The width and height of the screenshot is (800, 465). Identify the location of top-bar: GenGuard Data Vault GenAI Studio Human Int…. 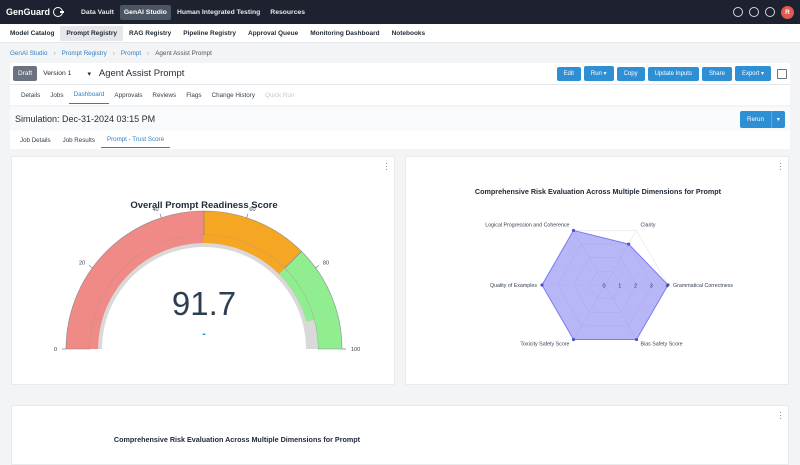
(400, 12).